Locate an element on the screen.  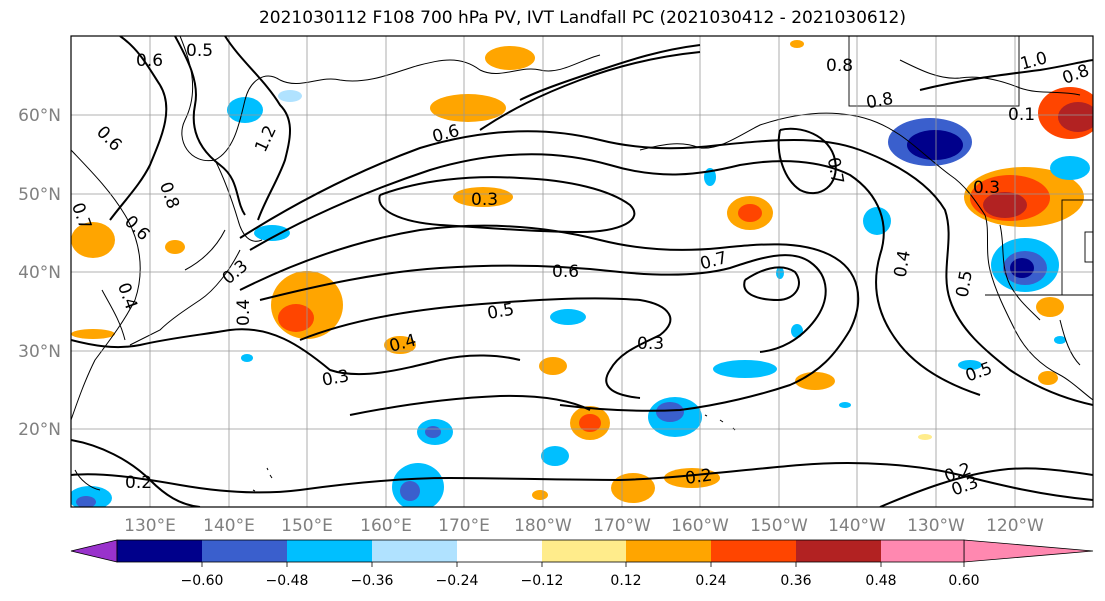
colorbar-tick-label: −0.12 is located at coordinates (542, 581).